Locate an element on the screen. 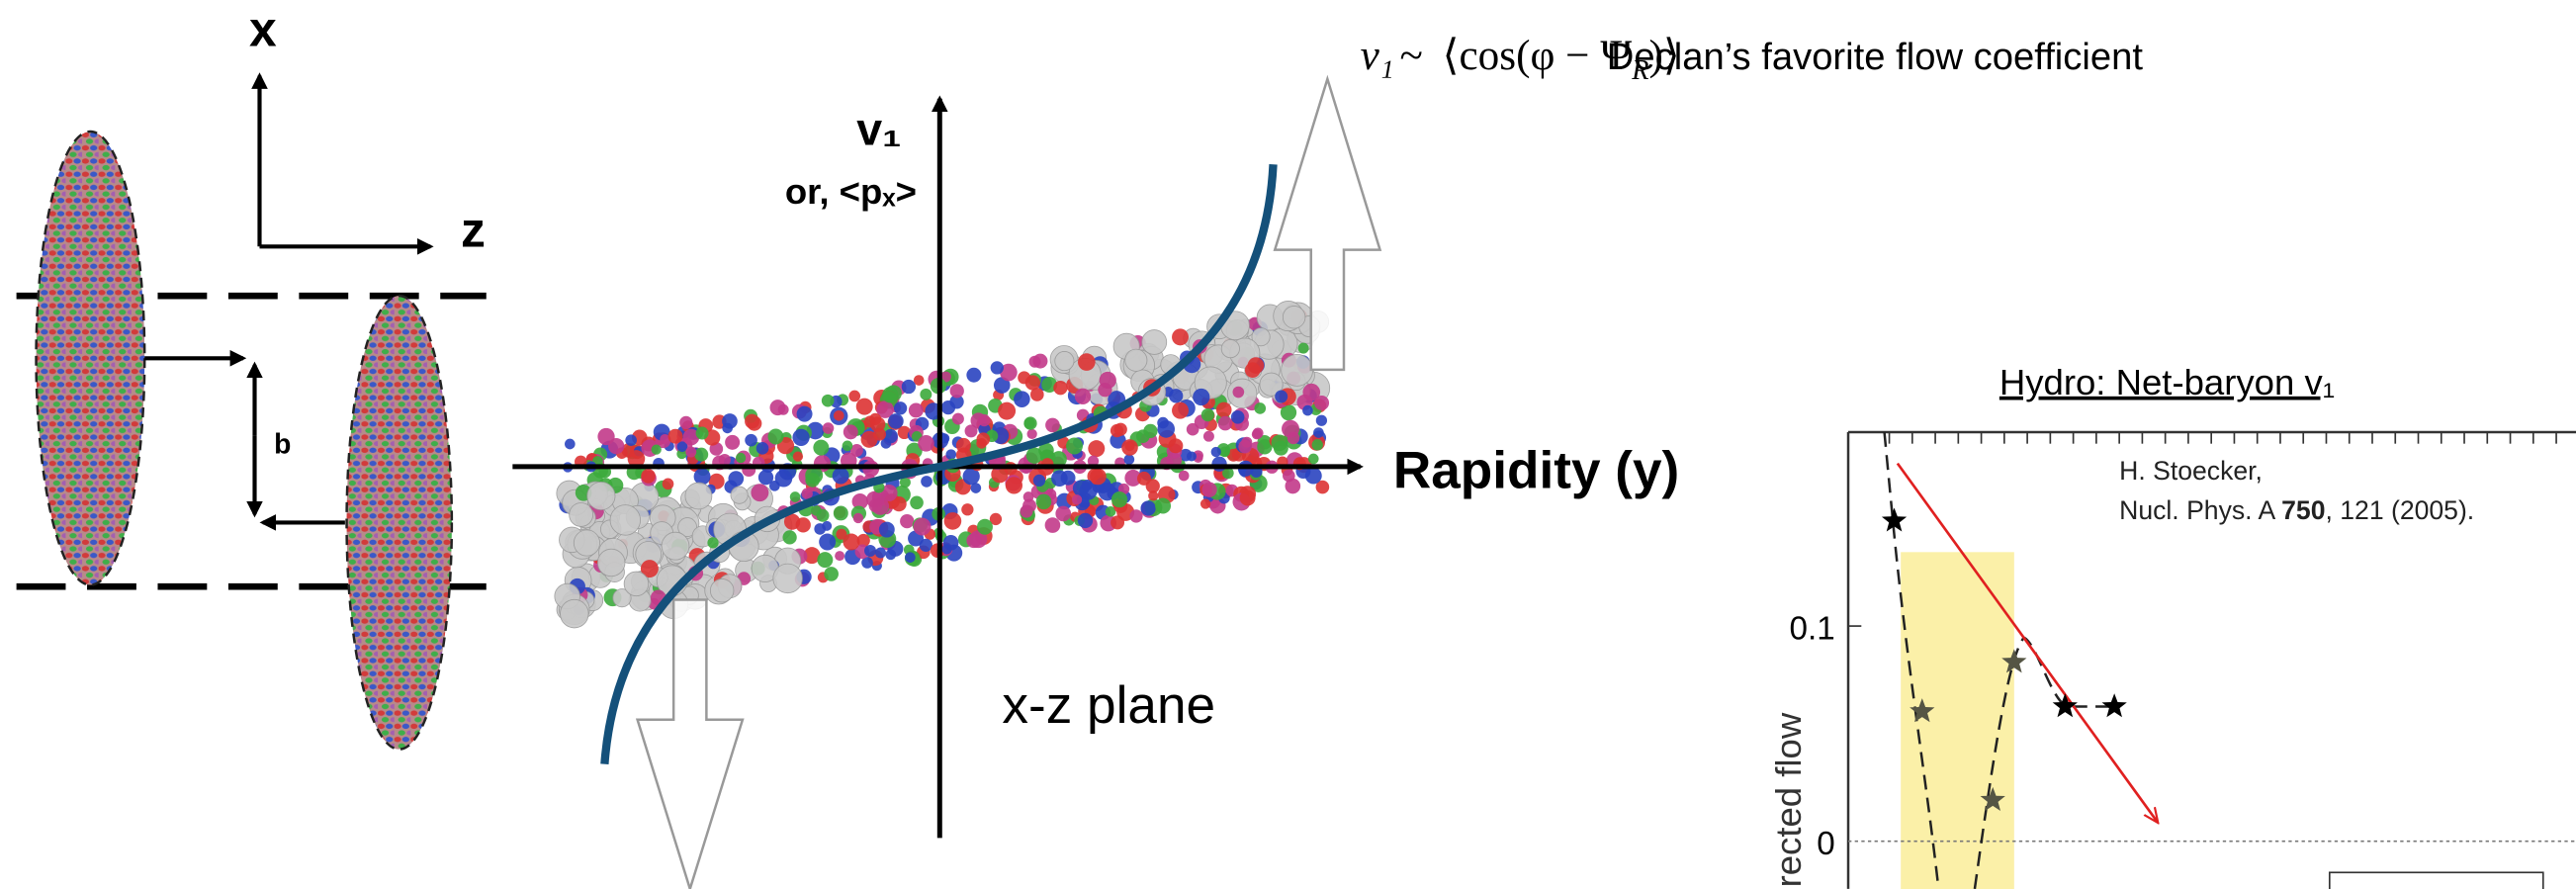 This screenshot has width=2576, height=889. inset-curve is located at coordinates (1911, 660).